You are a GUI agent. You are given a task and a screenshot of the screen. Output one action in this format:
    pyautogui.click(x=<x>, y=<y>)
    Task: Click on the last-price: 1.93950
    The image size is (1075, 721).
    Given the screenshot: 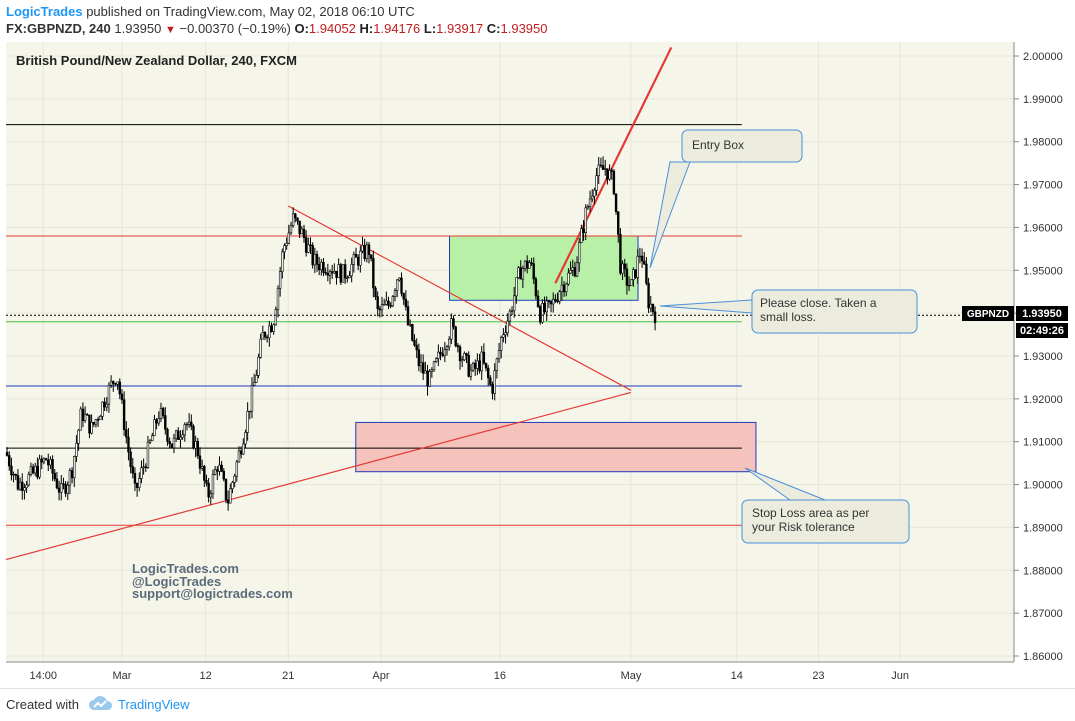 What is the action you would take?
    pyautogui.click(x=138, y=28)
    